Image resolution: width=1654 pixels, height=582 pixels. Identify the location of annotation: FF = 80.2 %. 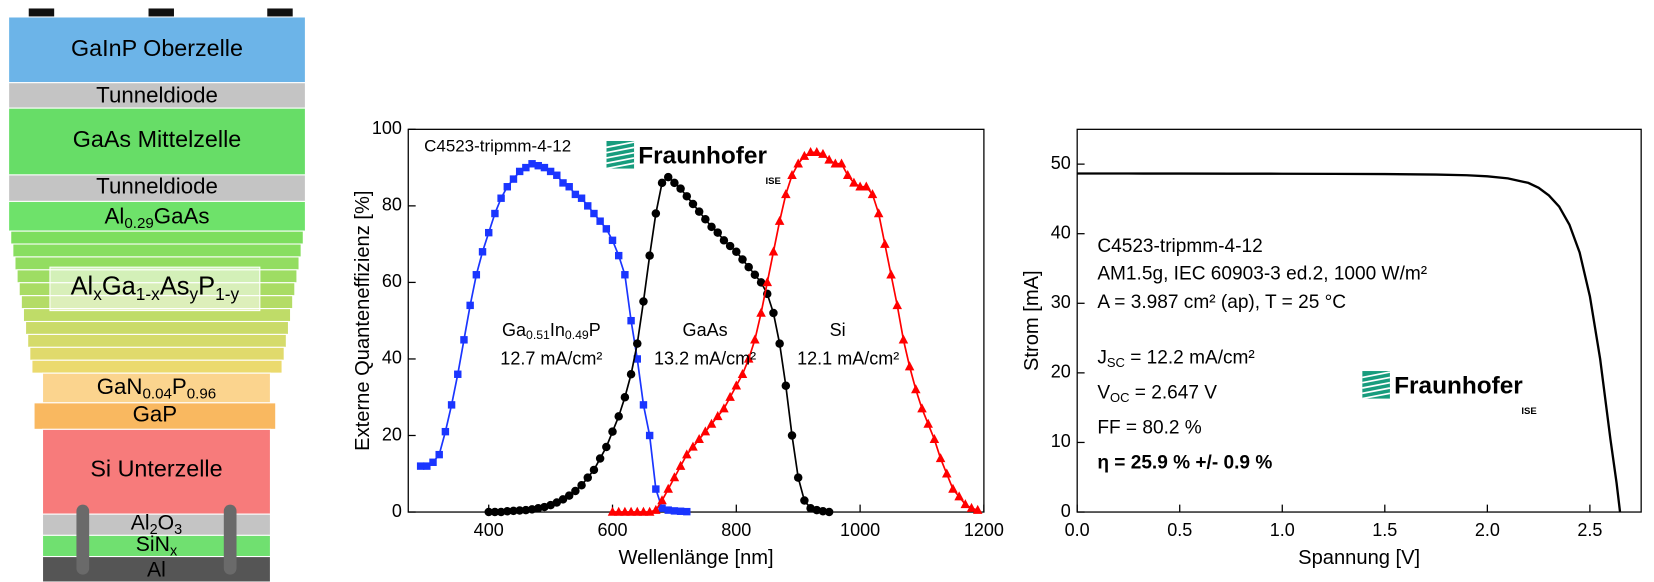
(1149, 427).